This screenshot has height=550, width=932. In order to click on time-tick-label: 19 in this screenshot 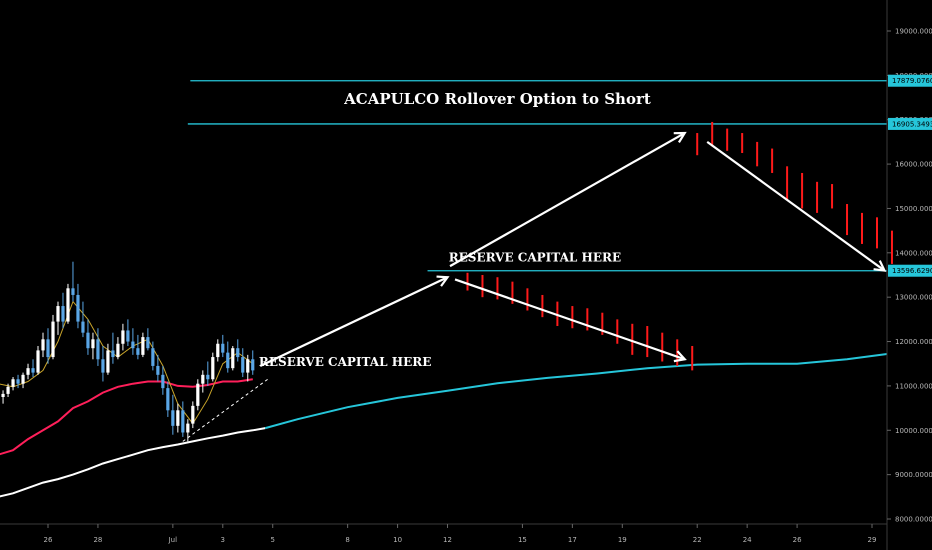, I will do `click(622, 540)`.